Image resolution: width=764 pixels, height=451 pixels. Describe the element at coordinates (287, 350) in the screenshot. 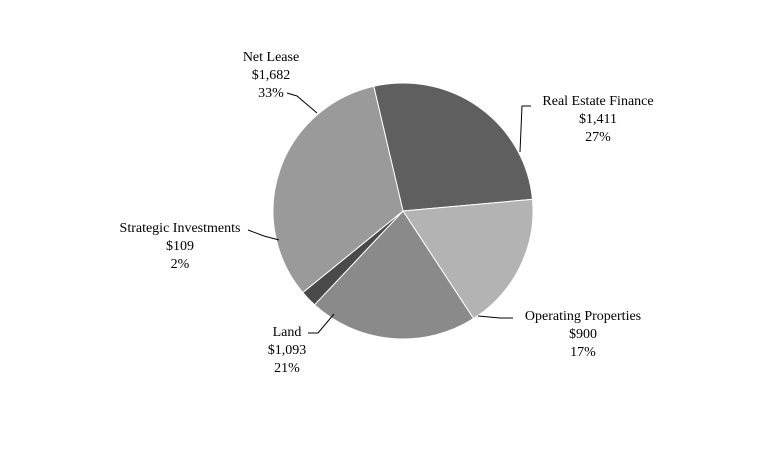

I see `slice-value-label: $1,093` at that location.